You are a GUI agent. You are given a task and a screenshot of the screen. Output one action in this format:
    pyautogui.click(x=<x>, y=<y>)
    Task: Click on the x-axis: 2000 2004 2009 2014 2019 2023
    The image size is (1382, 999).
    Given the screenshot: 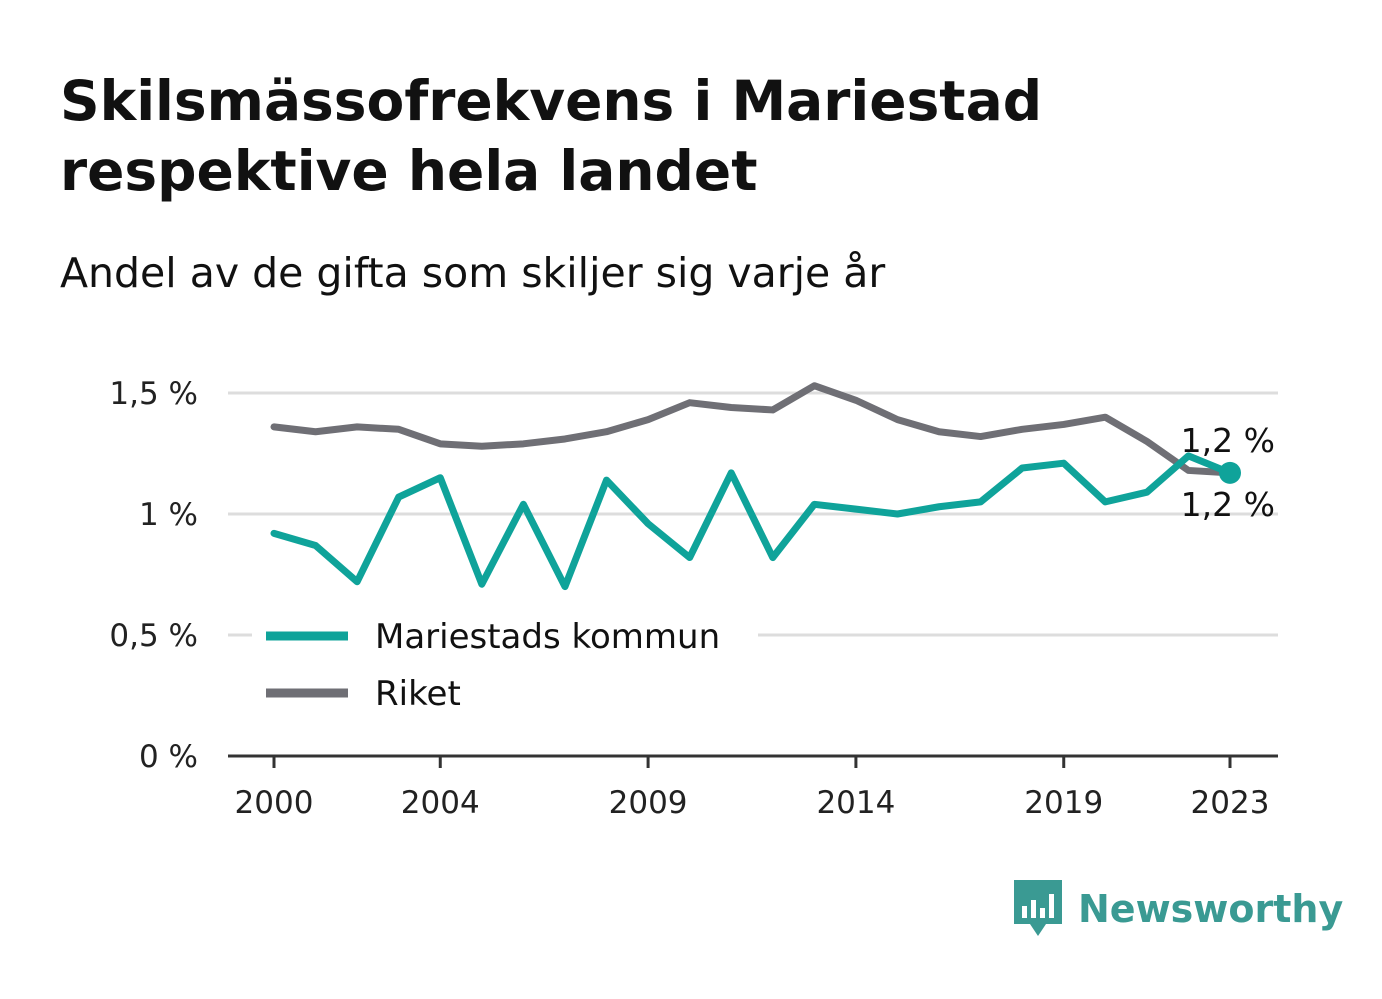 What is the action you would take?
    pyautogui.click(x=753, y=787)
    